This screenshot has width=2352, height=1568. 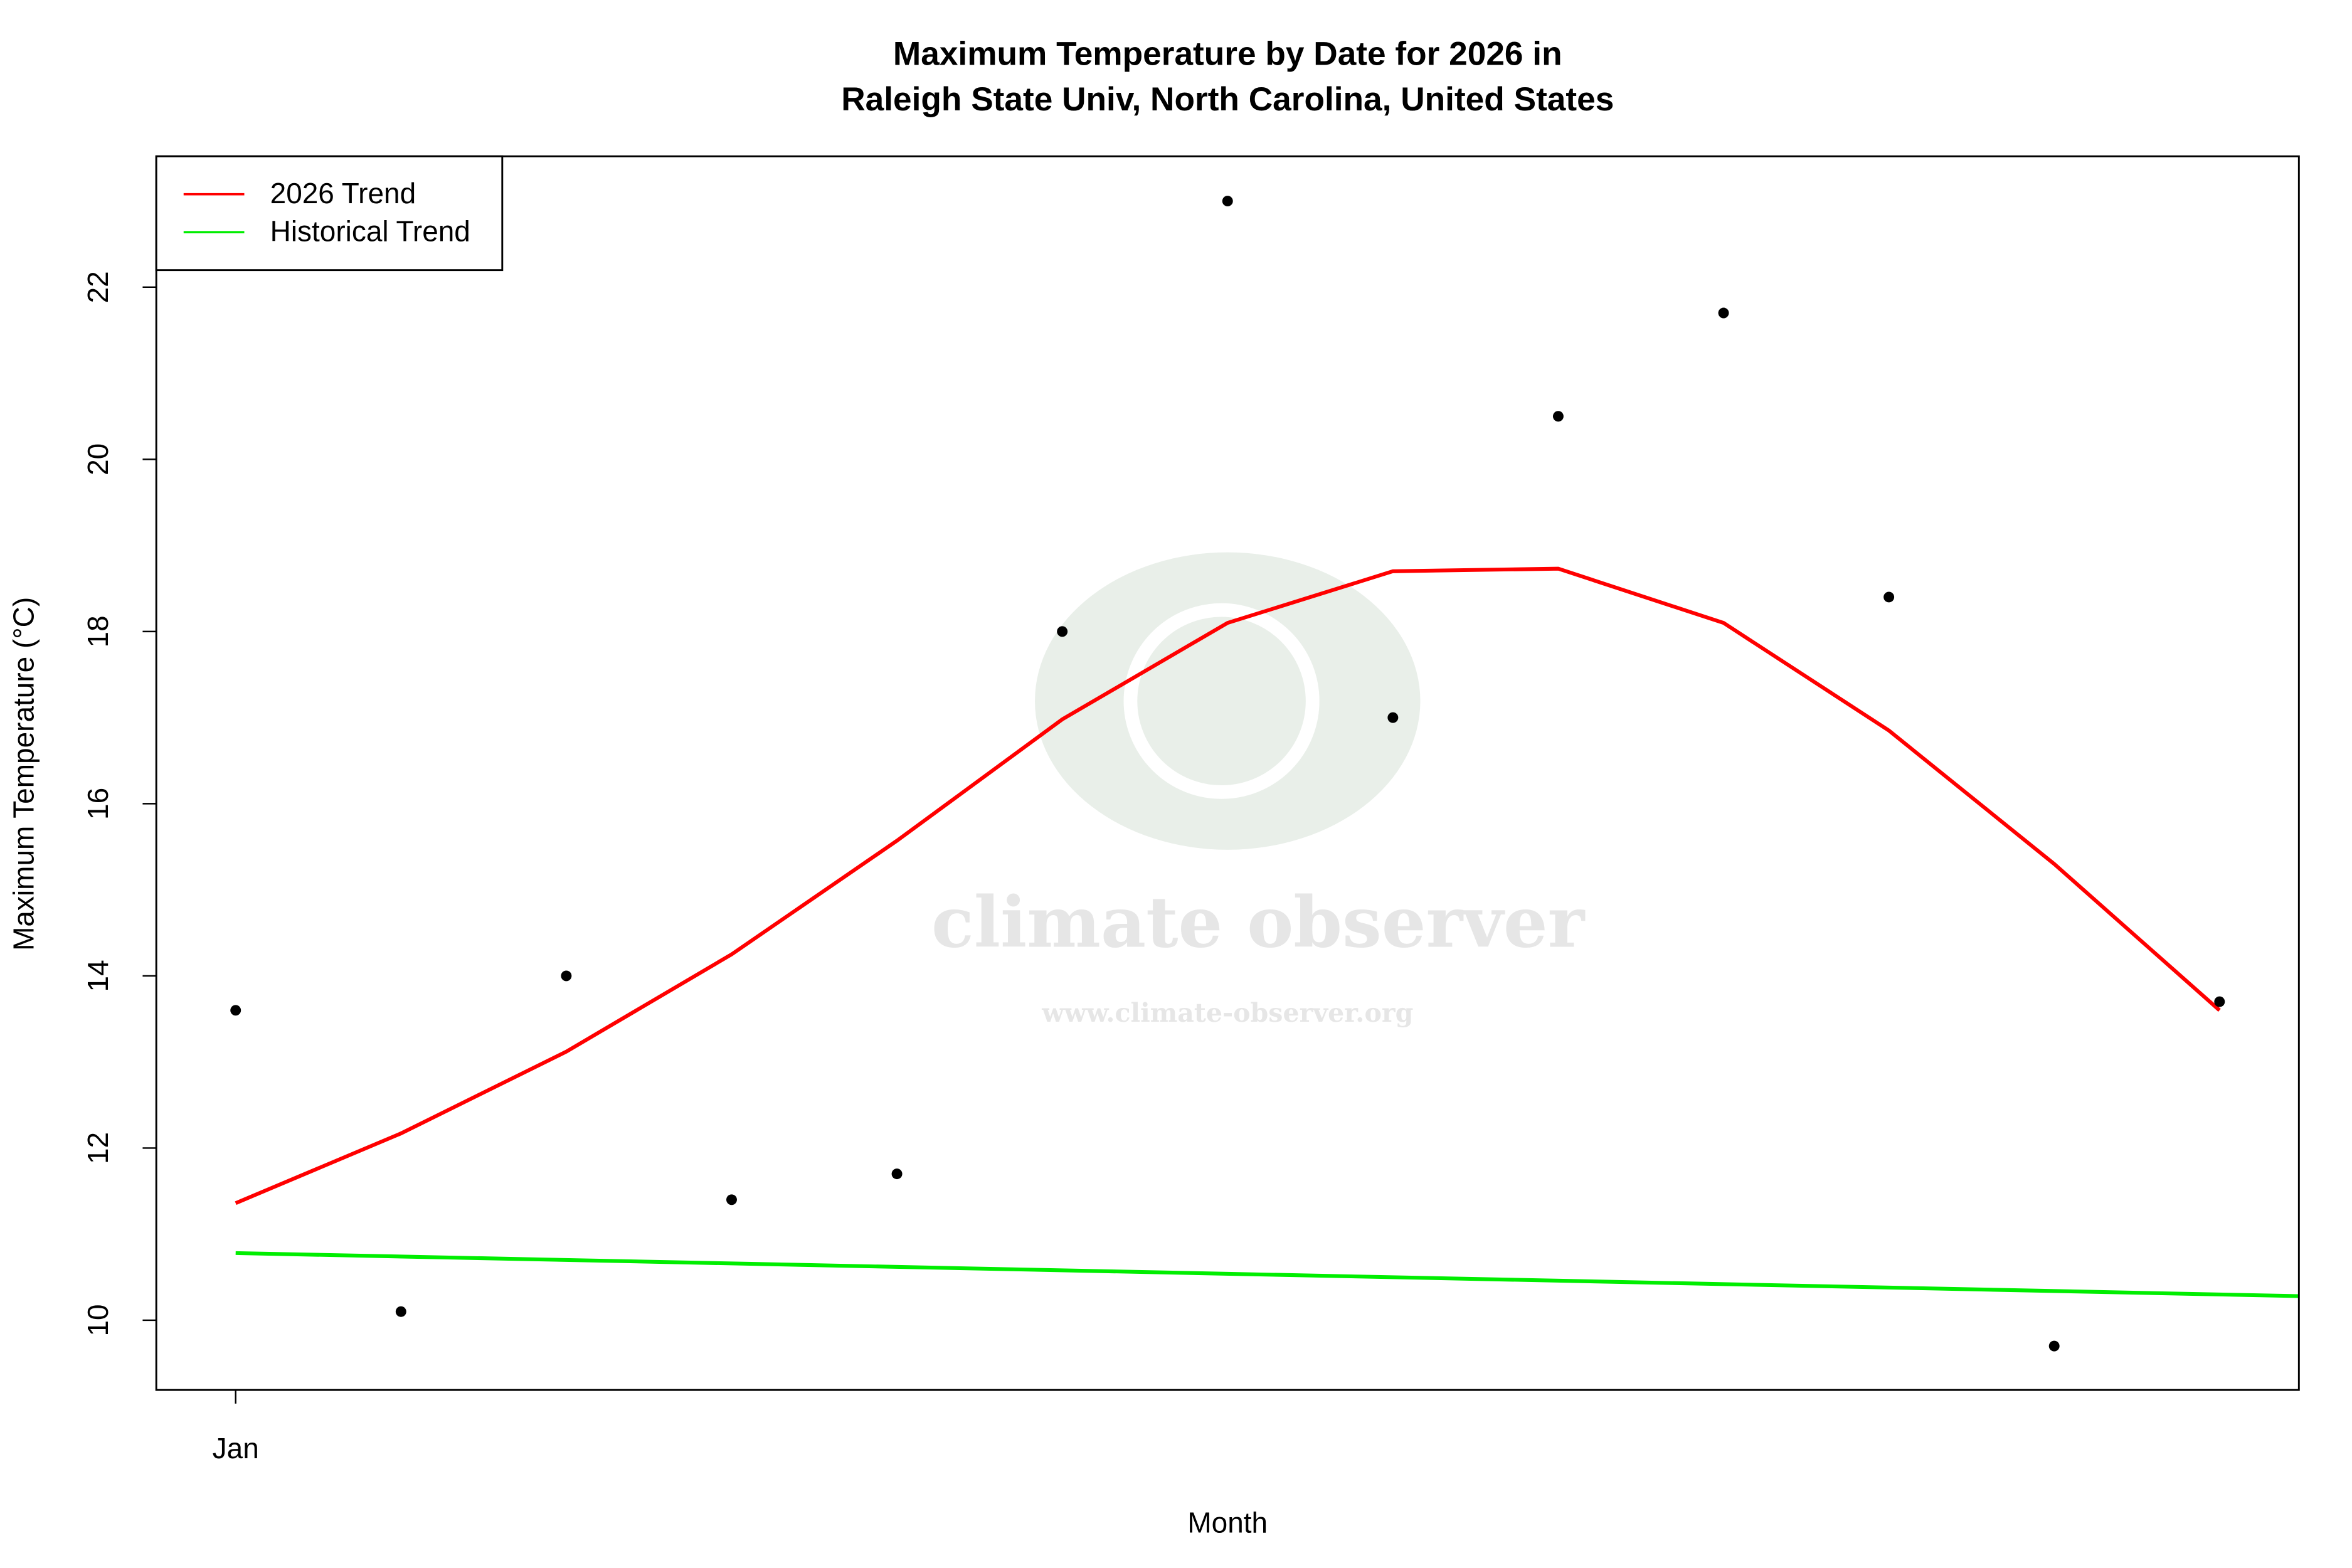 I want to click on y-tick-label: 20, so click(x=98, y=459).